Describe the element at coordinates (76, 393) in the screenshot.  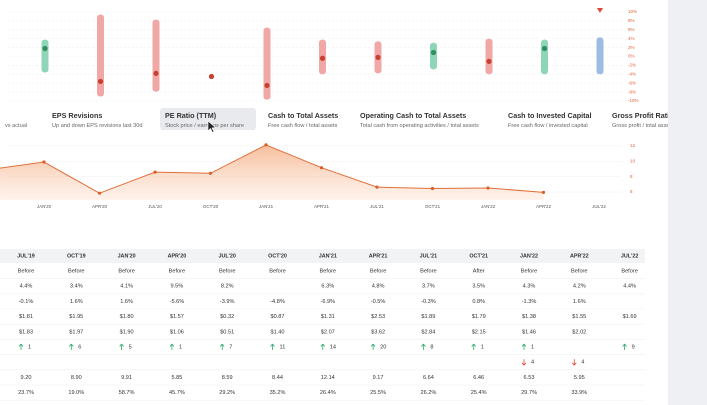
I see `table-cell: 19.0%` at that location.